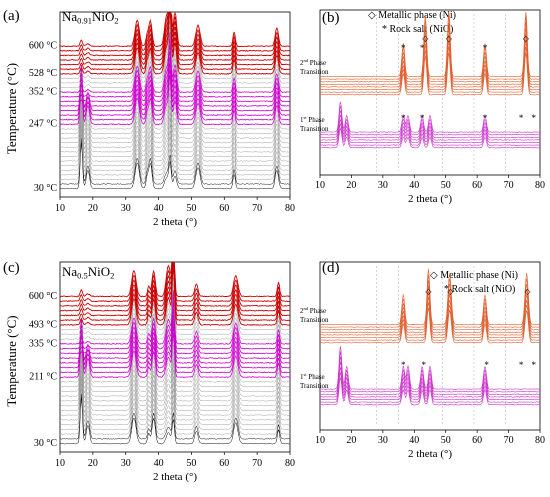  What do you see at coordinates (43, 343) in the screenshot?
I see `temperature-label: 335 °C` at bounding box center [43, 343].